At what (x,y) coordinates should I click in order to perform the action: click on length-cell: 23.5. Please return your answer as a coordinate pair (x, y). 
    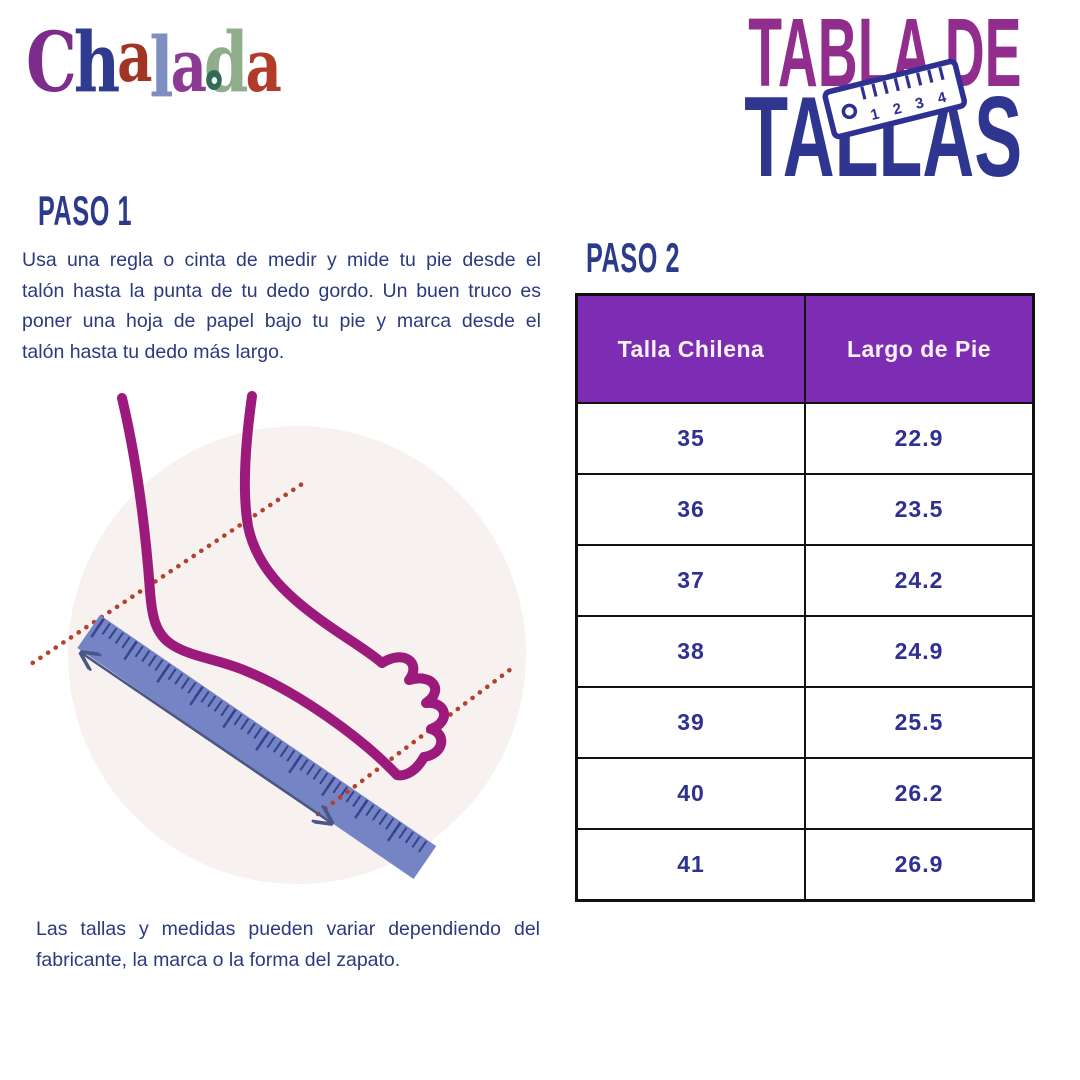
    Looking at the image, I should click on (919, 509).